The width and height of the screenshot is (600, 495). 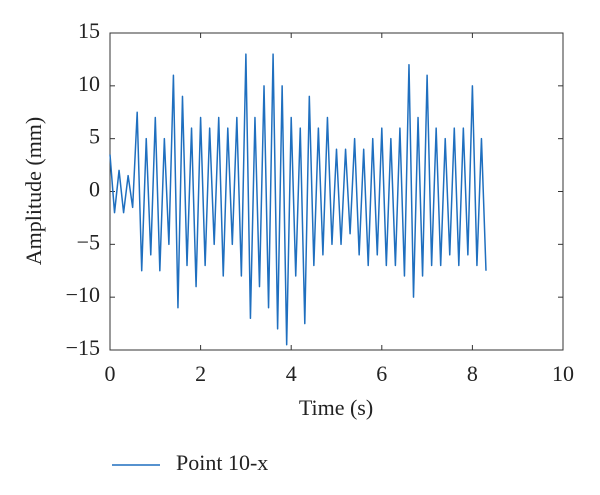 I want to click on y-tick-label: 10, so click(x=89, y=83).